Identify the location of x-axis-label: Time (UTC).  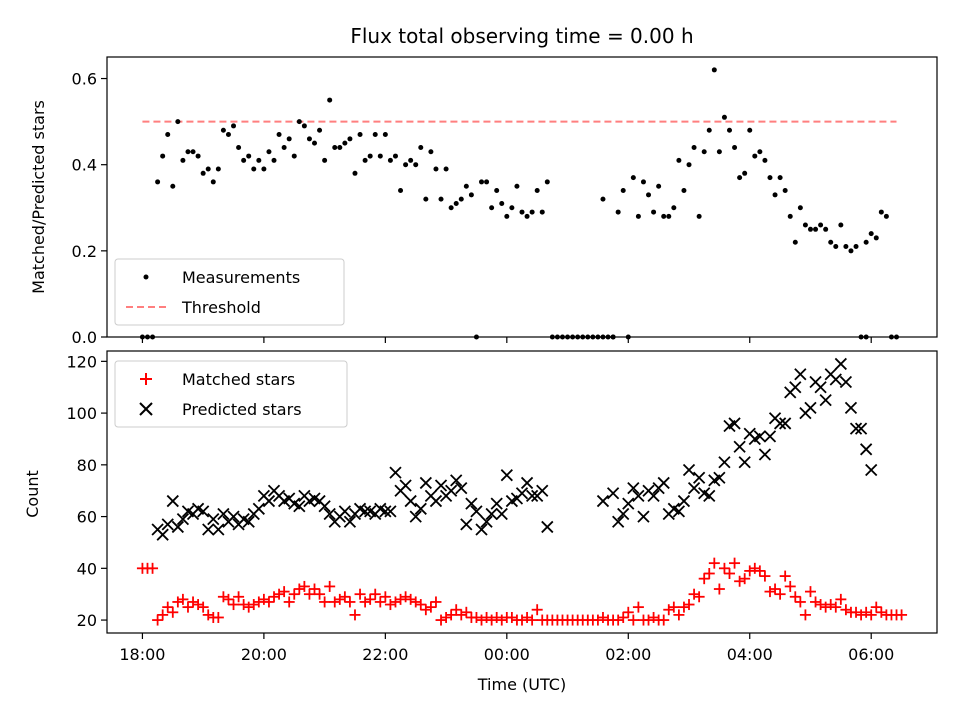
(521, 684).